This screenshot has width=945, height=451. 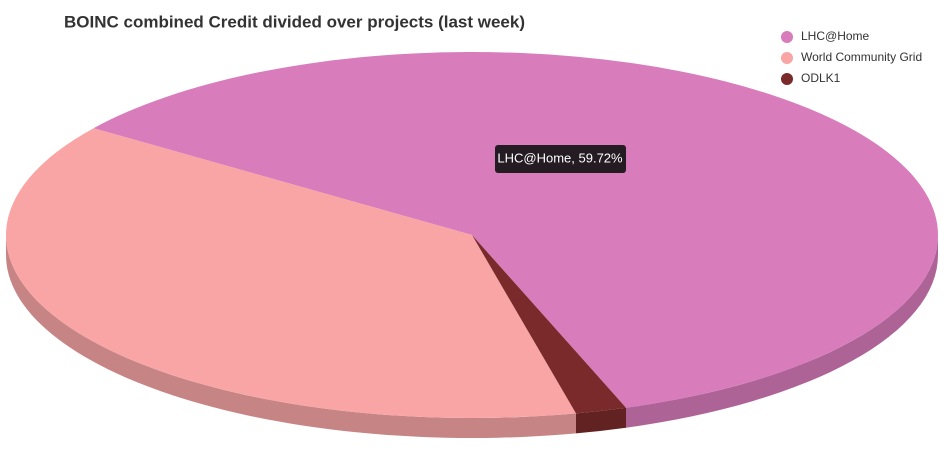 I want to click on tooltip-box, so click(x=560, y=159).